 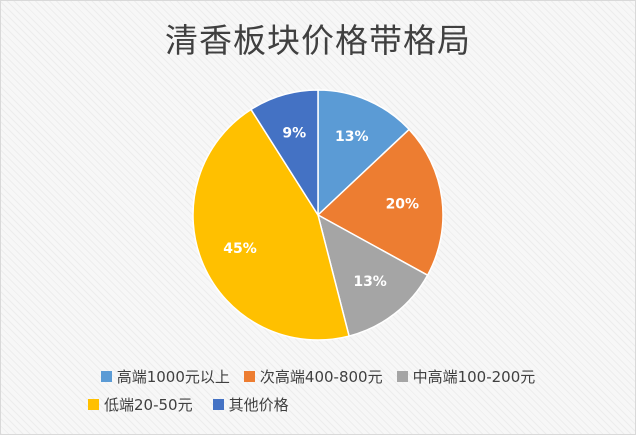 I want to click on legend-row-1: 高端1000元以上 次高端400-800元 中高端100-200元, so click(x=318, y=376).